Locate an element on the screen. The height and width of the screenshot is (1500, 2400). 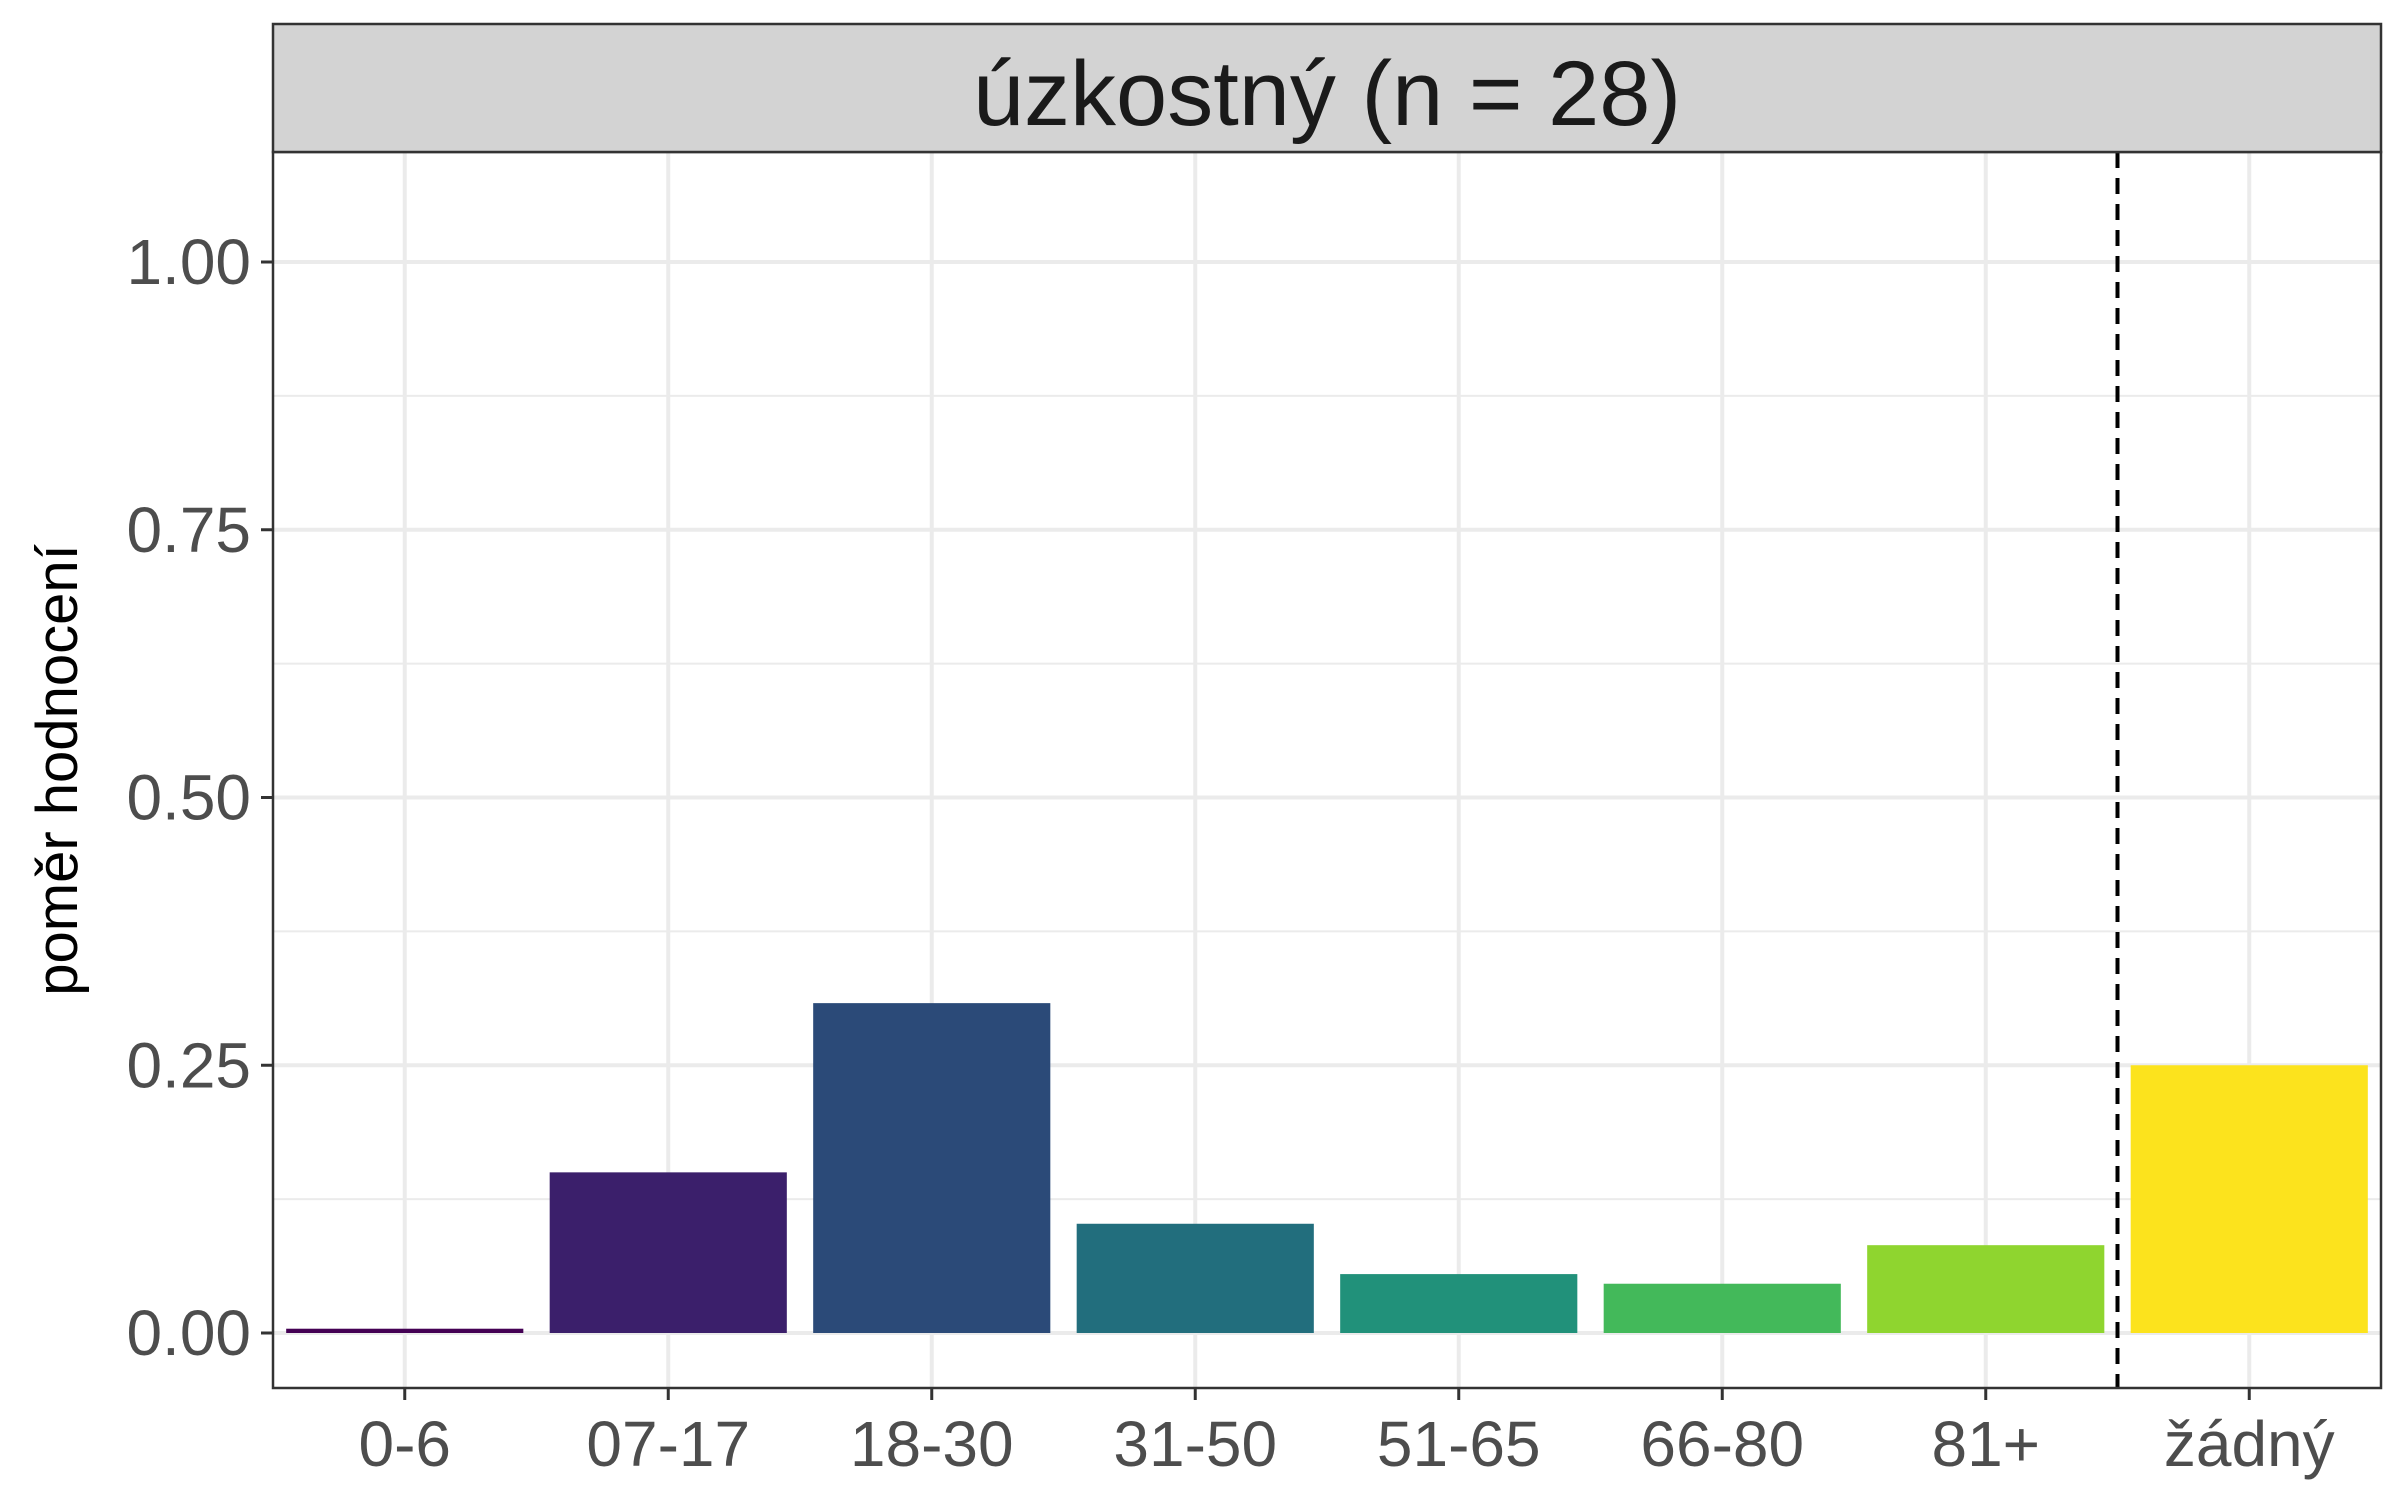
facet-title: úzkostný (n = 28) is located at coordinates (1327, 94).